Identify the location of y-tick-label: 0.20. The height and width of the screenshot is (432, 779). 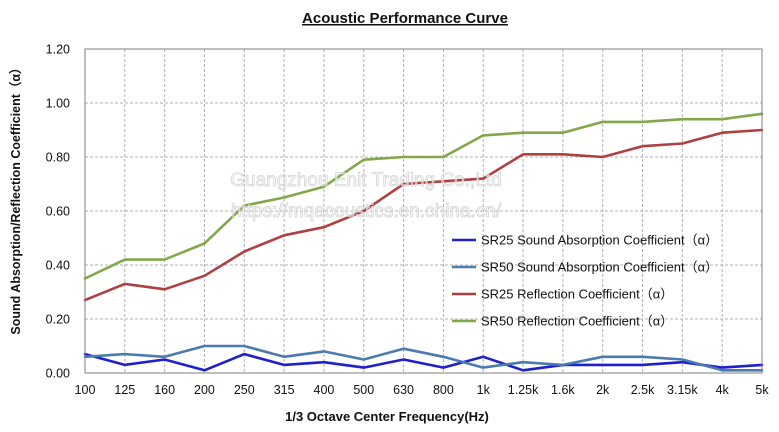
(58, 320).